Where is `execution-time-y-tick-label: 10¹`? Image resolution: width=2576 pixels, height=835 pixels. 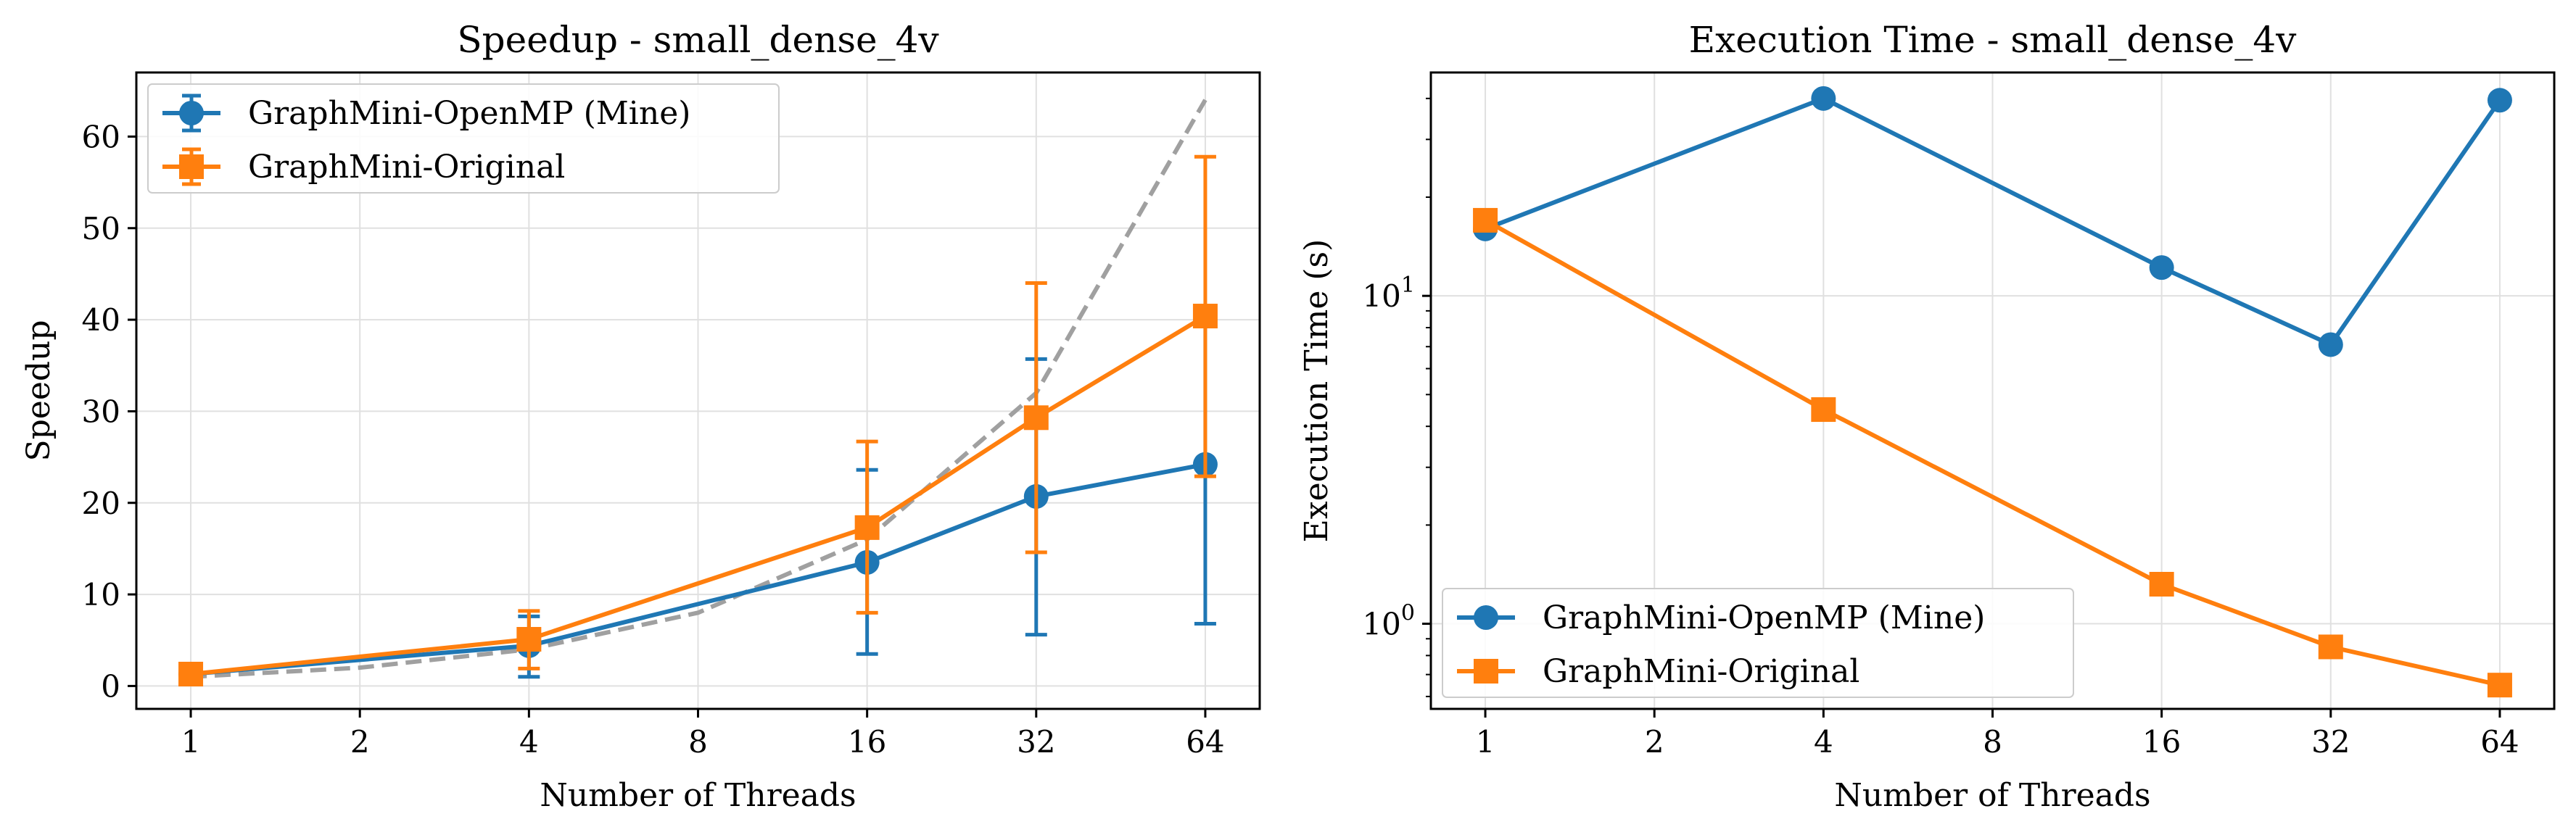
execution-time-y-tick-label: 10¹ is located at coordinates (1388, 293).